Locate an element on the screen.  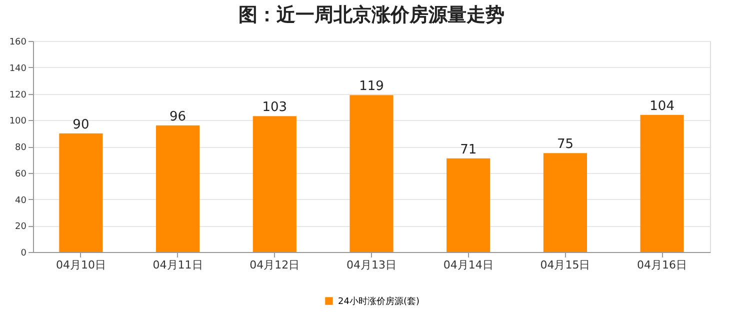
data-label: 90 is located at coordinates (81, 124).